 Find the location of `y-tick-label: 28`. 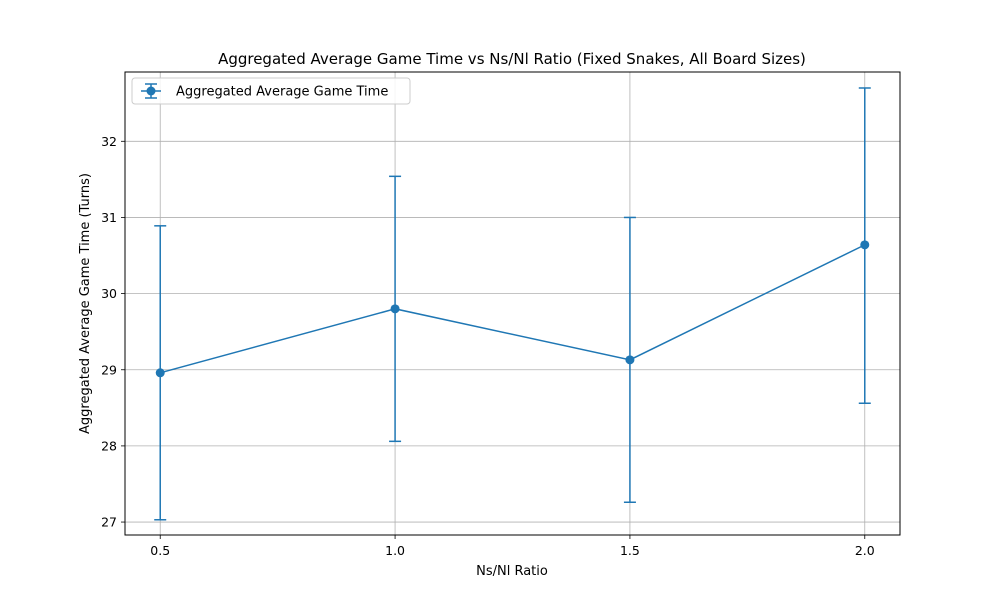

y-tick-label: 28 is located at coordinates (109, 445).